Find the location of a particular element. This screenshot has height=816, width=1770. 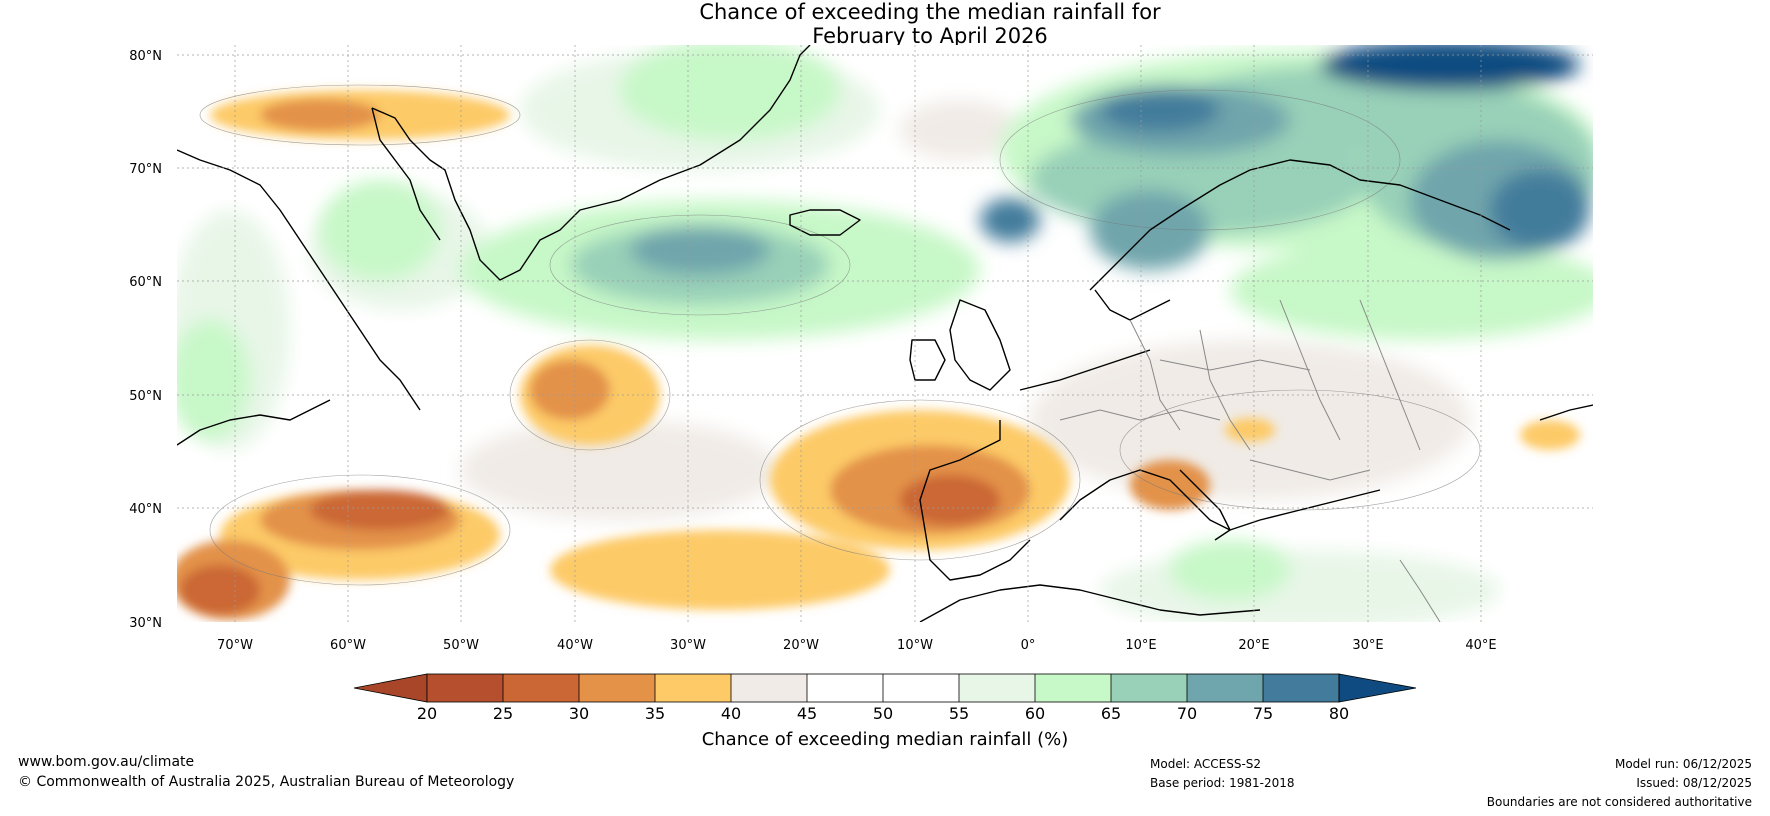

lon-label-70w: 70°W is located at coordinates (235, 645).